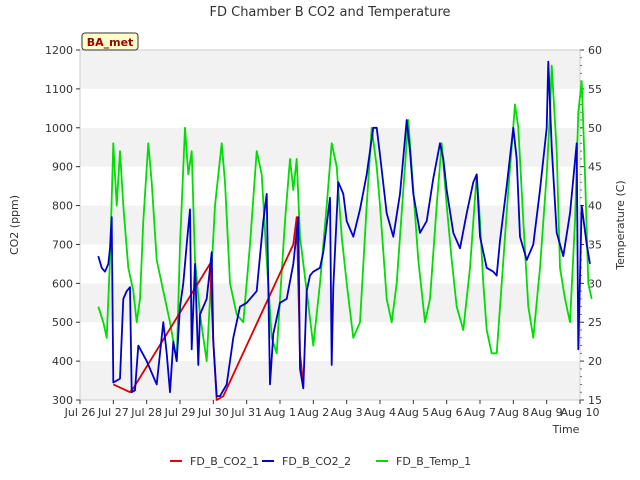  What do you see at coordinates (620, 225) in the screenshot?
I see `y-axis-right-label: Temperature (C)` at bounding box center [620, 225].